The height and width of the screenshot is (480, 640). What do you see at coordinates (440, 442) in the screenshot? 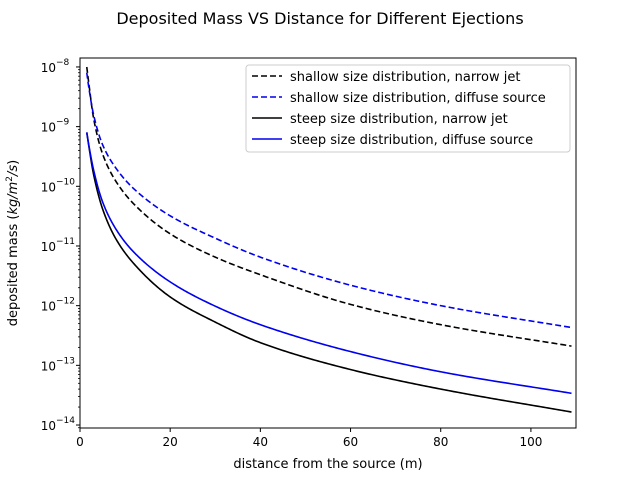
I see `x-tick-label: 80` at bounding box center [440, 442].